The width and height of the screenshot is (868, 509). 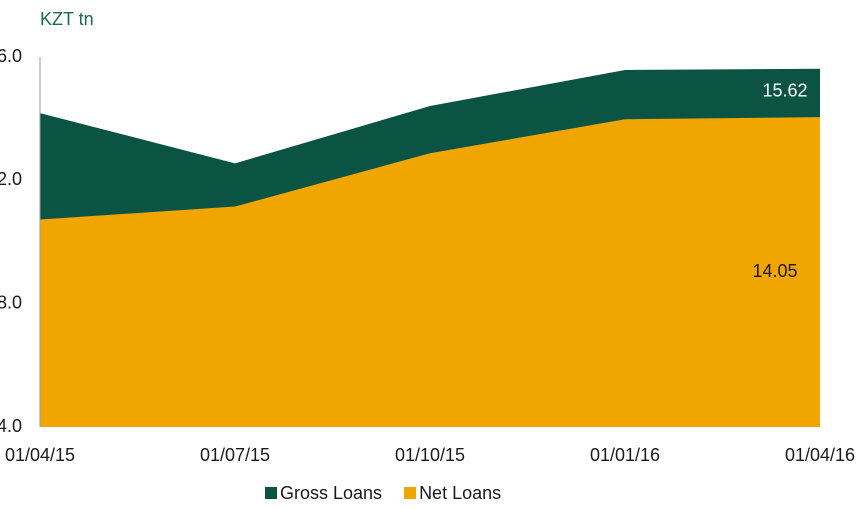 What do you see at coordinates (67, 19) in the screenshot?
I see `chart-title: KZT tn` at bounding box center [67, 19].